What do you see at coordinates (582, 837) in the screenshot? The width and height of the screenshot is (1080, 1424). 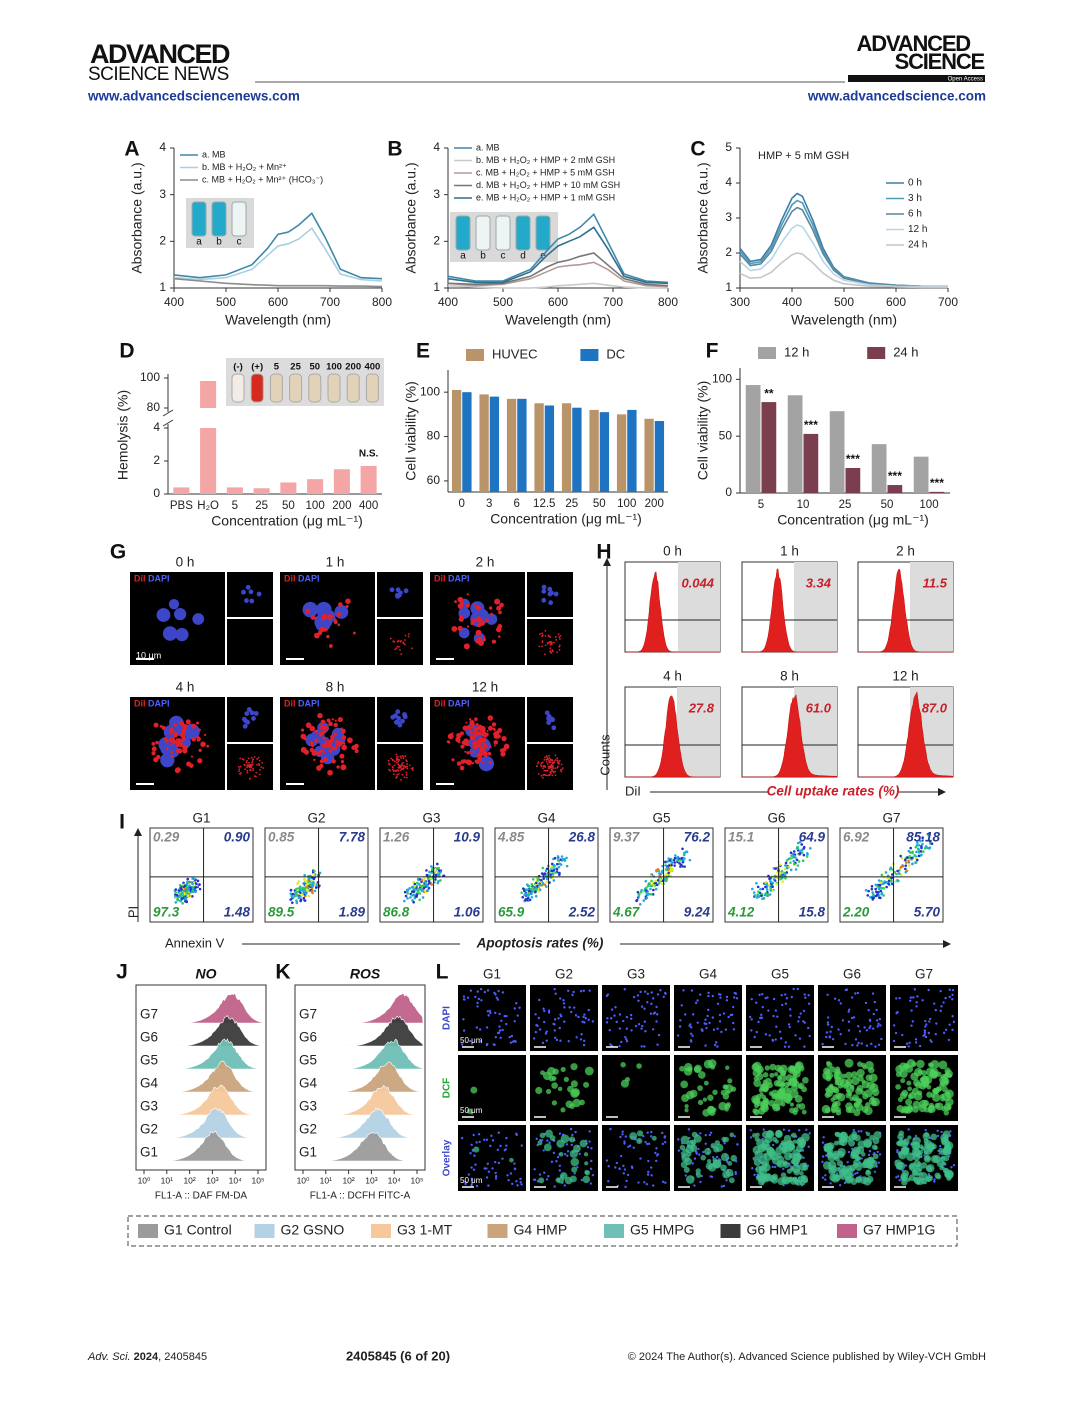 I see `quadrant-ur: 26.8` at bounding box center [582, 837].